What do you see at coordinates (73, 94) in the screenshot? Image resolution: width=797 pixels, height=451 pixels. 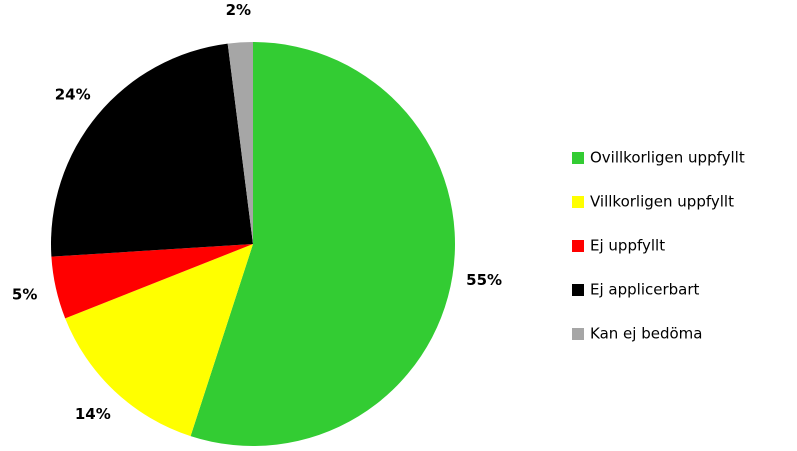 I see `data-label: 24%` at bounding box center [73, 94].